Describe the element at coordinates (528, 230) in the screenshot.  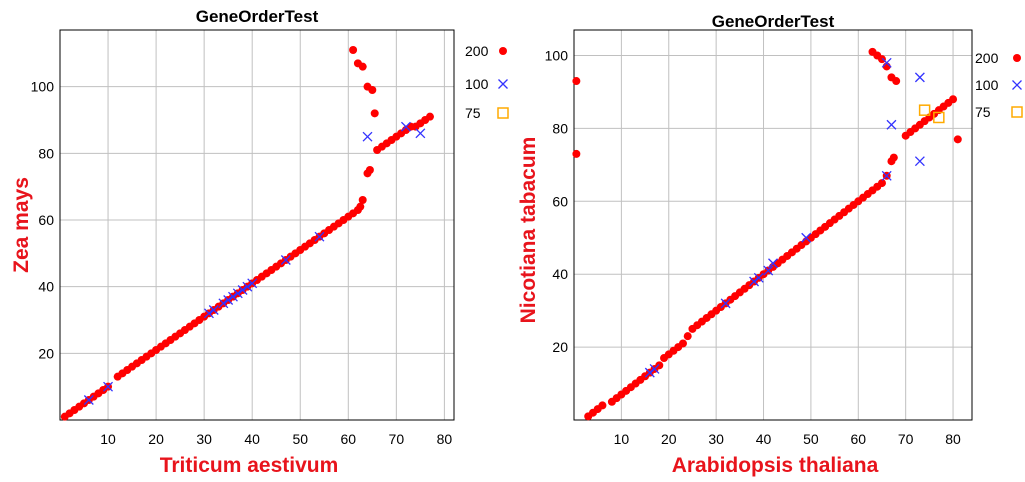
I see `y-axis-label: Nicotiana tabacum` at that location.